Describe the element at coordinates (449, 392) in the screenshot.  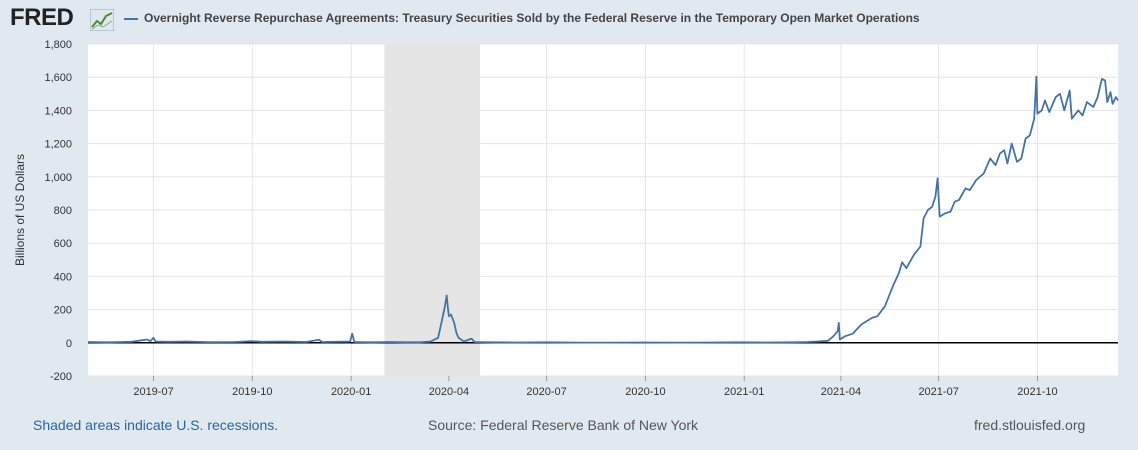
I see `x-tick-label: 2020-04` at that location.